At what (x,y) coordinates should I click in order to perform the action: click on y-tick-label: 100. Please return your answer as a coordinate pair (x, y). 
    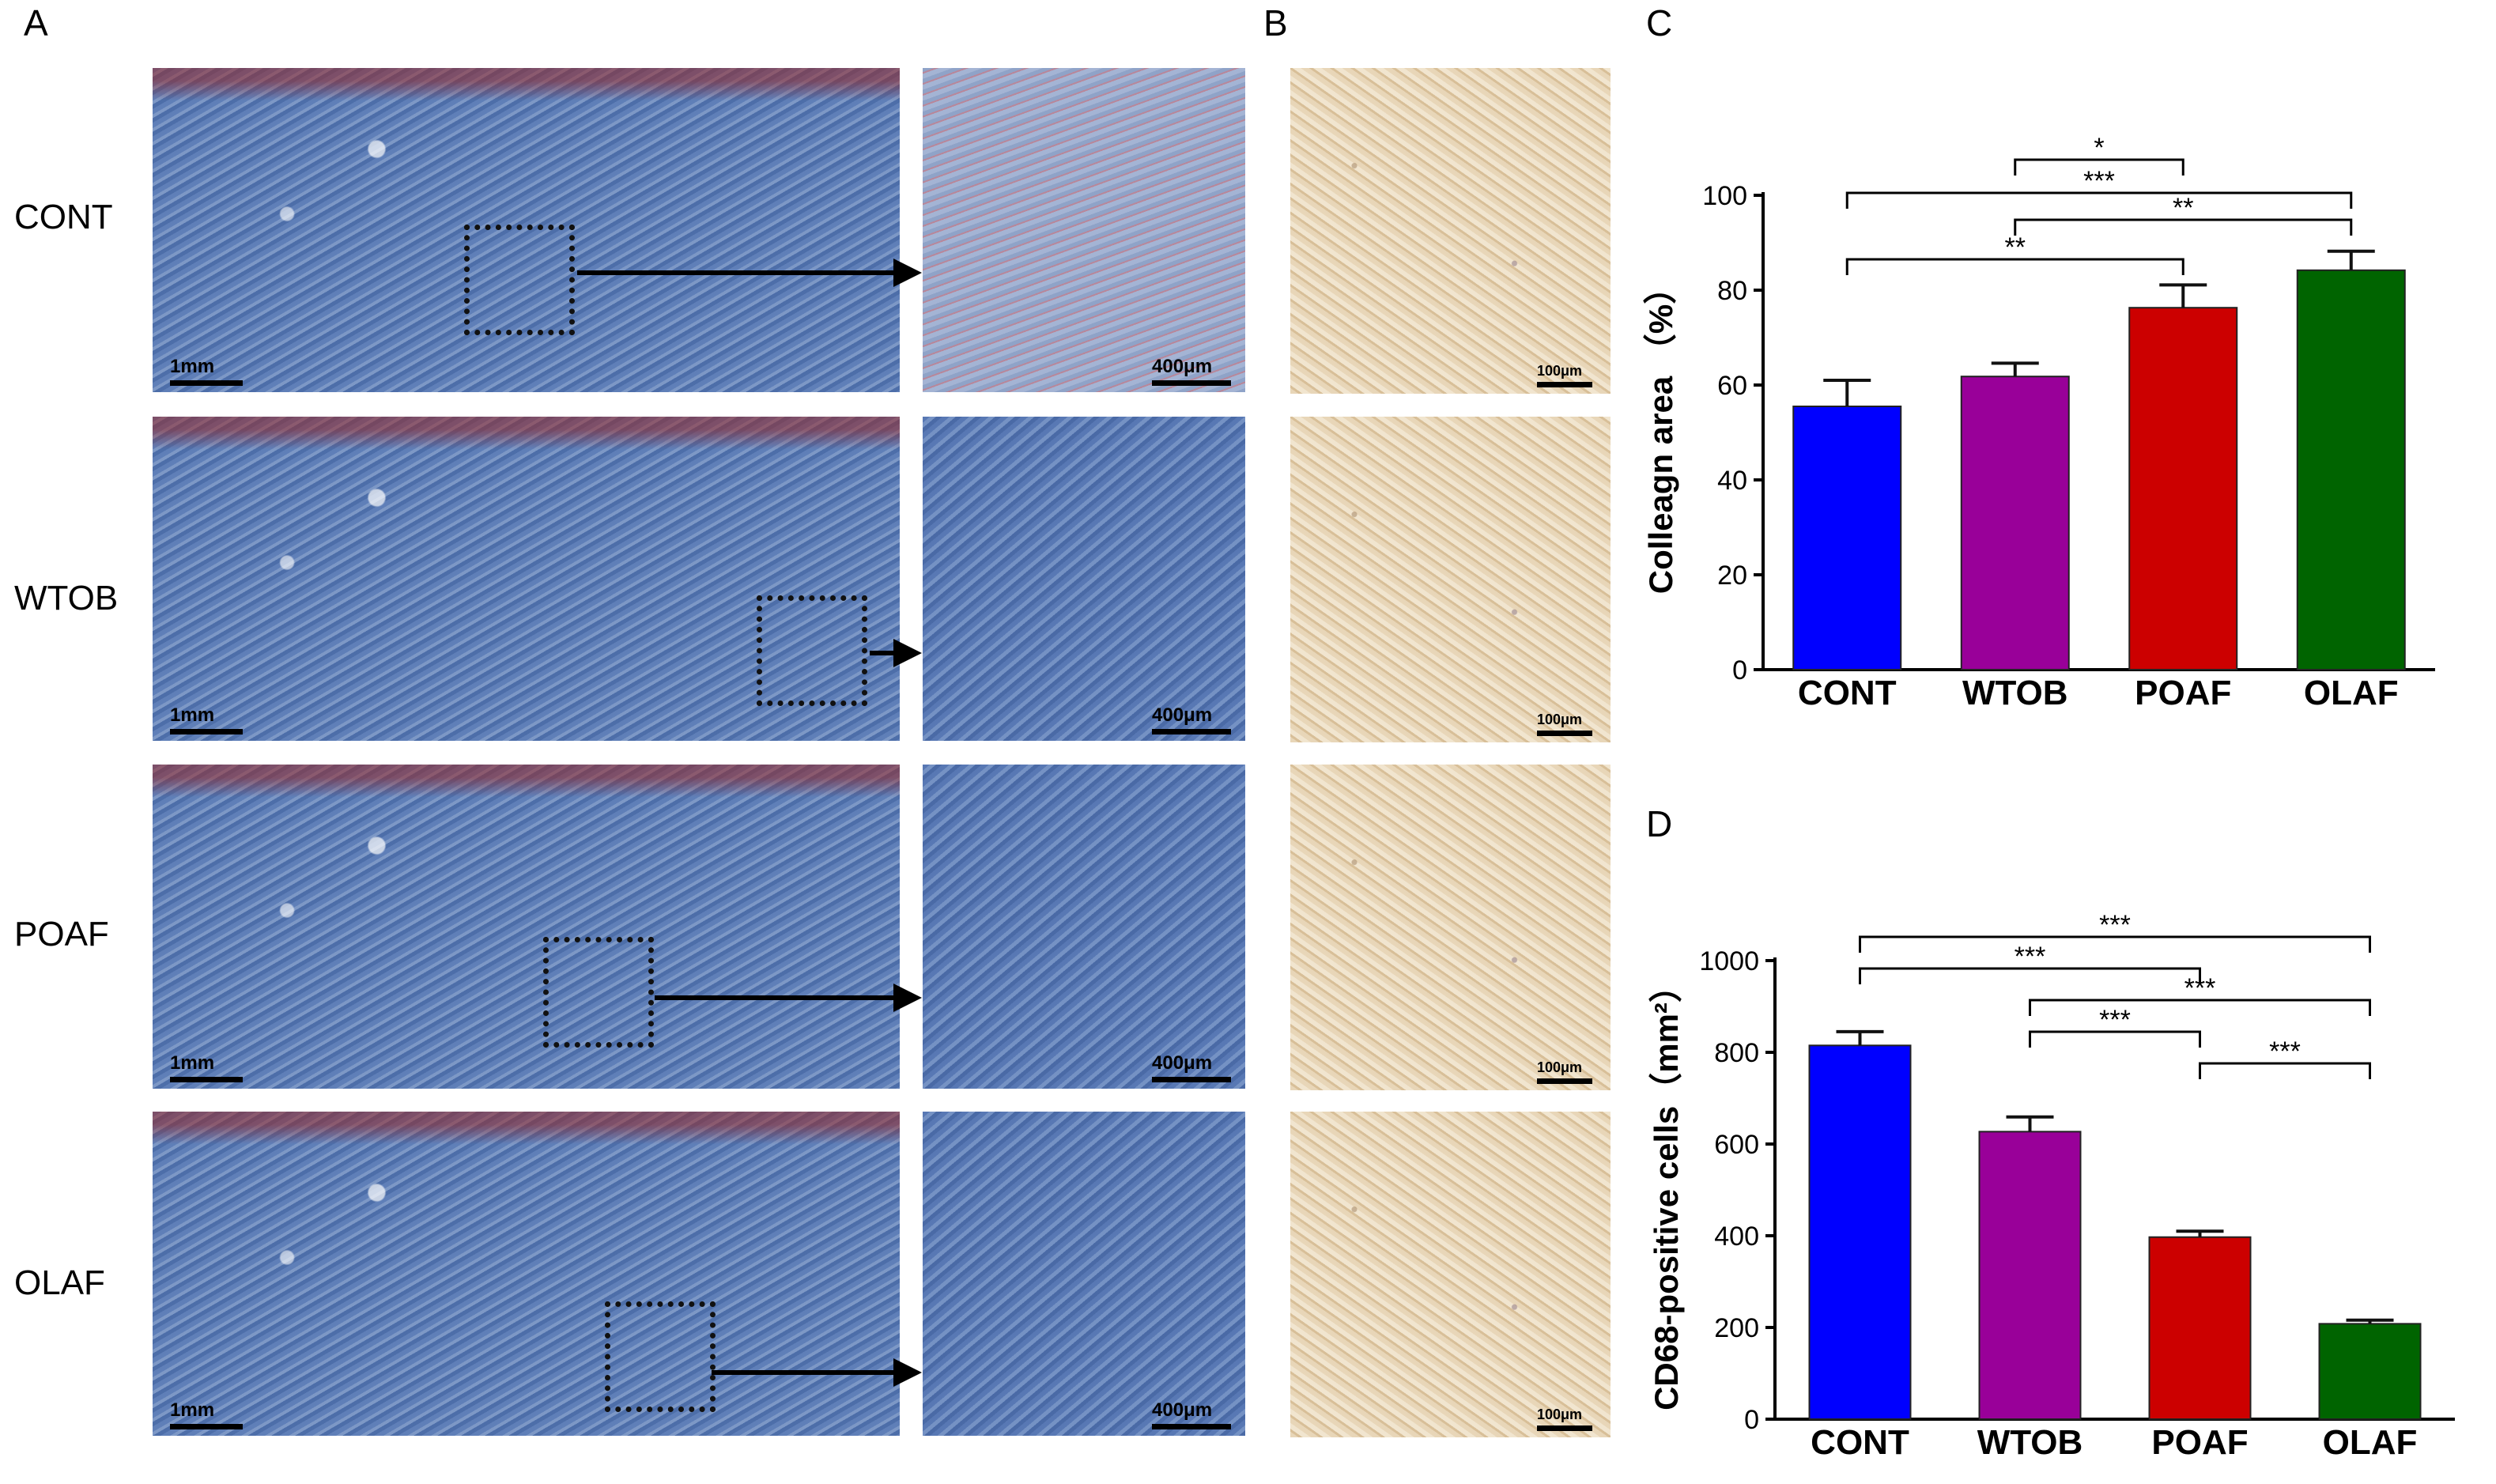
    Looking at the image, I should click on (1724, 196).